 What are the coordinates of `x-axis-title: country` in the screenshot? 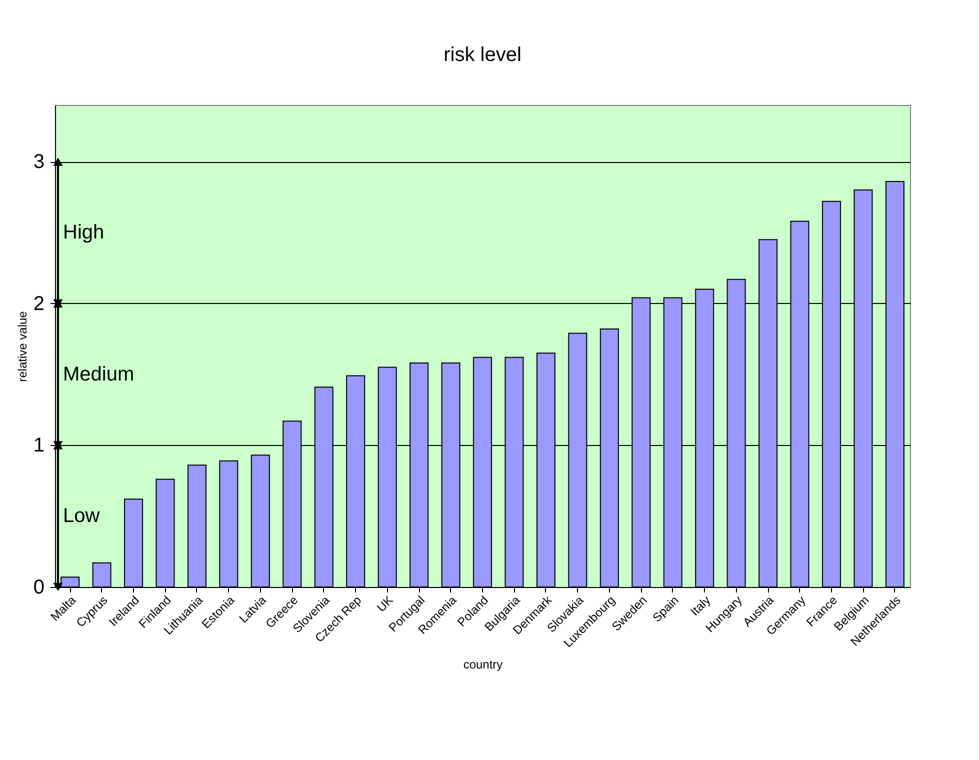 It's located at (483, 664).